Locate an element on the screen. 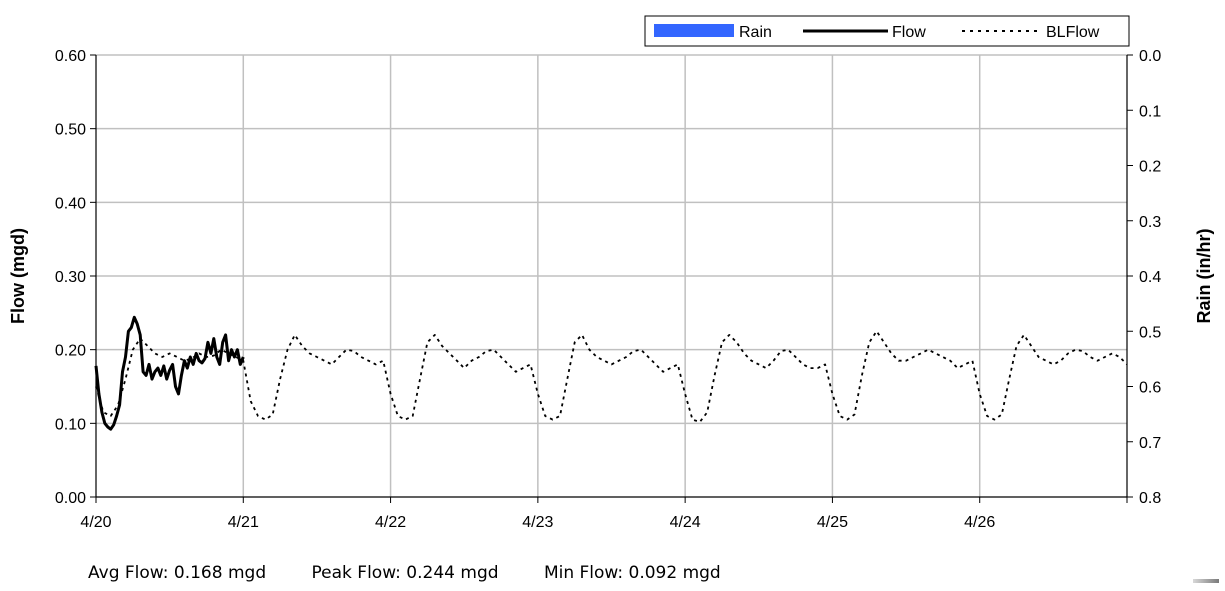  y-left-tick-label: 0.50 is located at coordinates (70, 130).